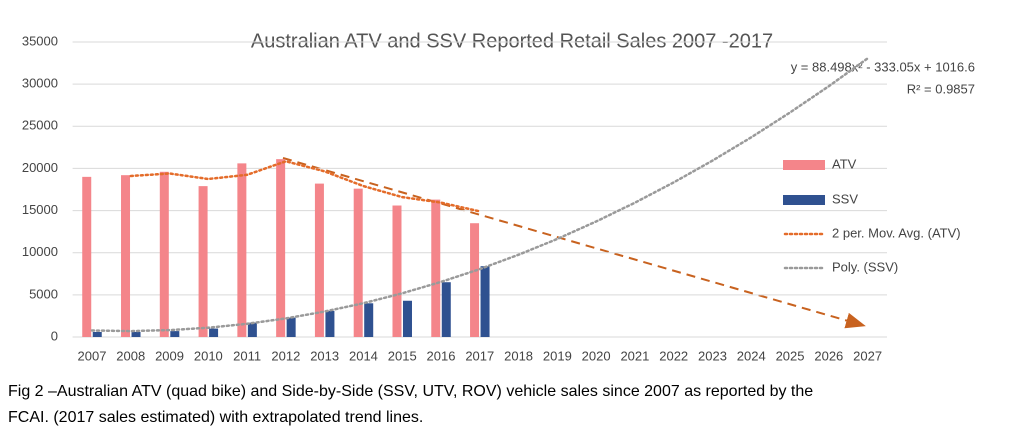 The image size is (1024, 438). Describe the element at coordinates (305, 186) in the screenshot. I see `trend-line` at that location.